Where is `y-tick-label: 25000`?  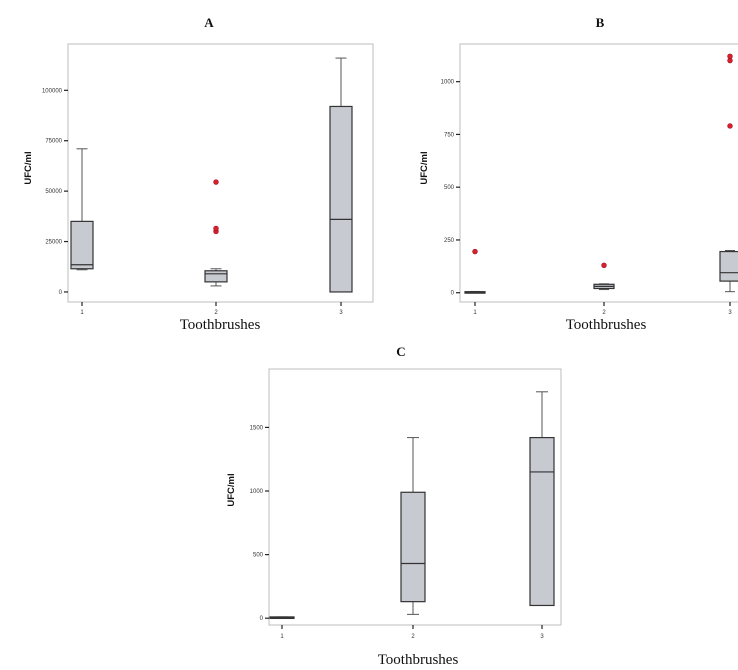 y-tick-label: 25000 is located at coordinates (53, 243).